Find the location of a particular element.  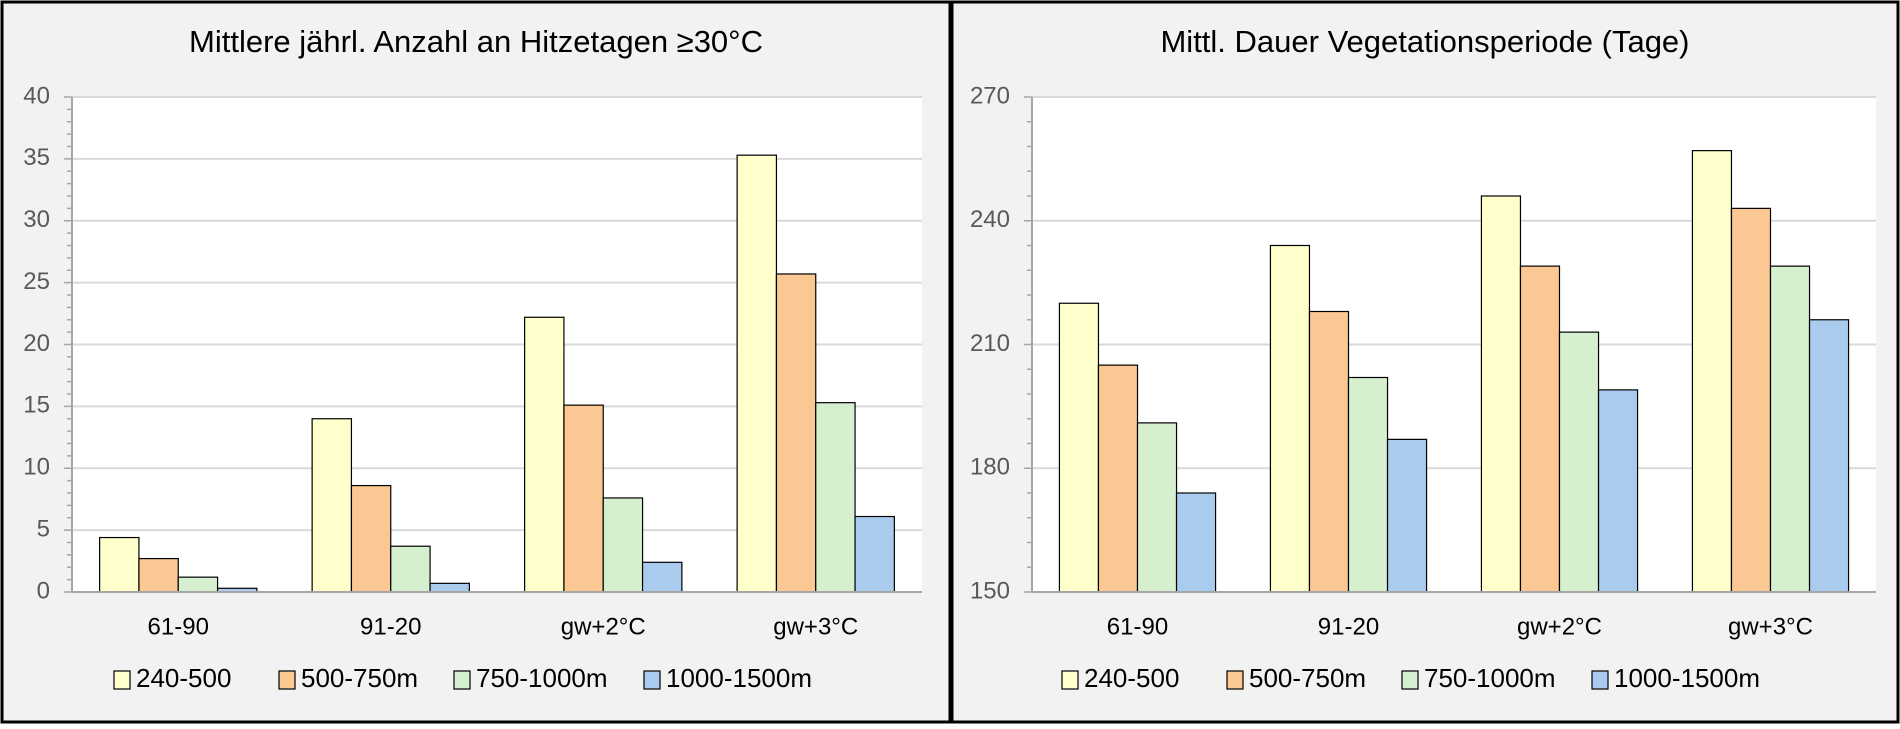

y-tick-label: 20 is located at coordinates (36, 343).